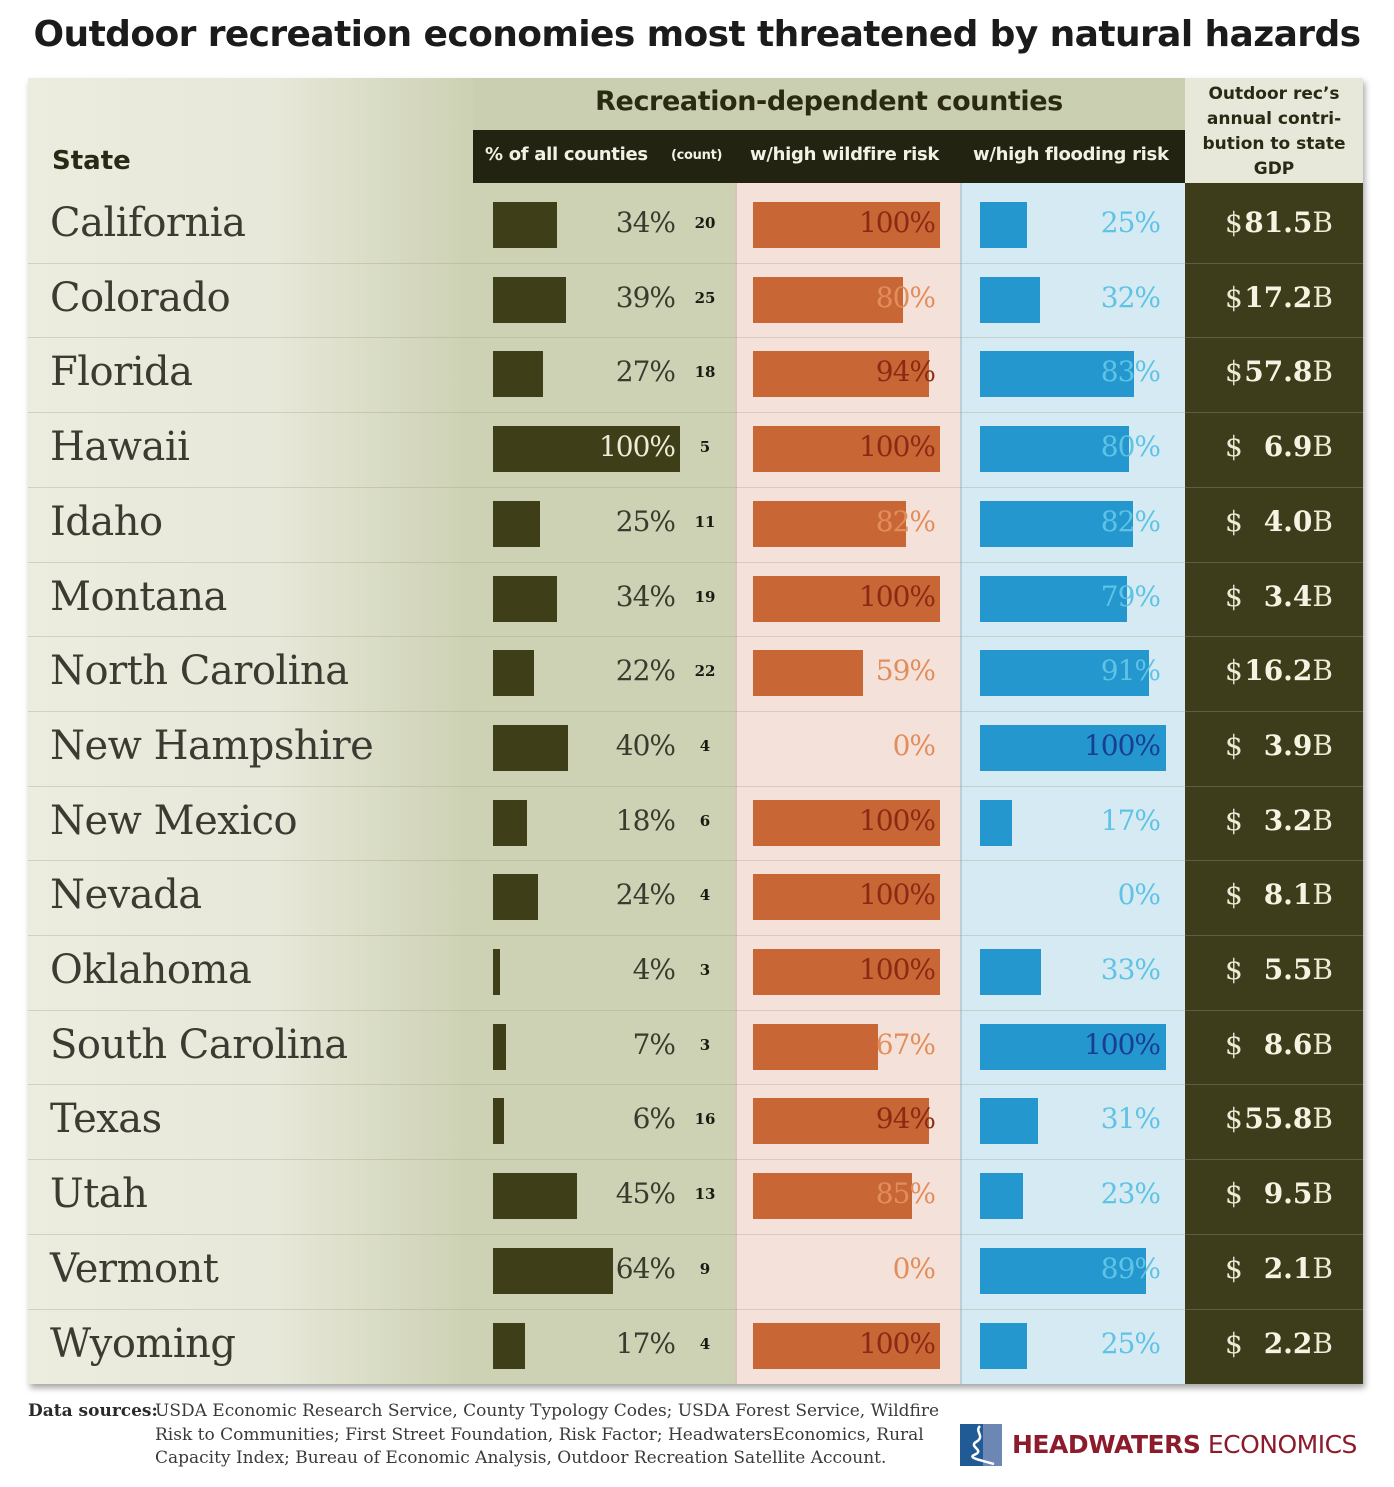  What do you see at coordinates (1278, 372) in the screenshot?
I see `gdp-number: 57.8` at bounding box center [1278, 372].